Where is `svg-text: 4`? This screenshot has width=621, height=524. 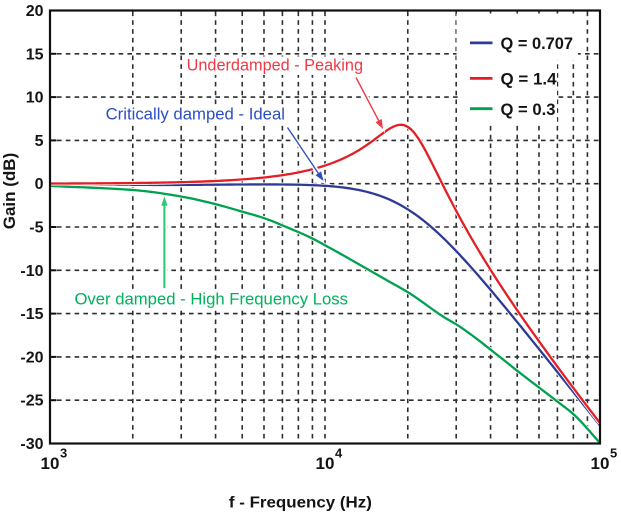 svg-text: 4 is located at coordinates (339, 453).